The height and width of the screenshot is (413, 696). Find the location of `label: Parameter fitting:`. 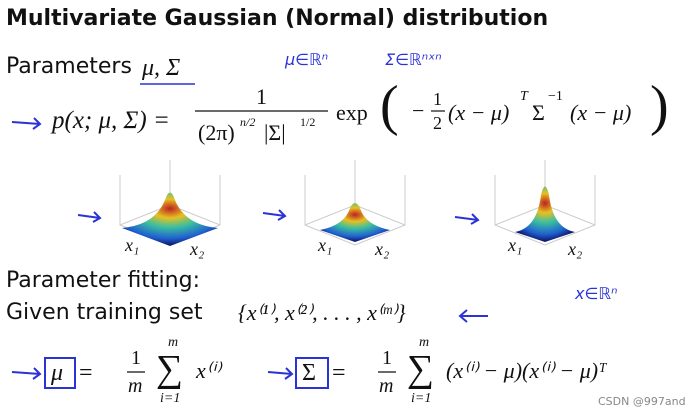

label: Parameter fitting: is located at coordinates (103, 280).